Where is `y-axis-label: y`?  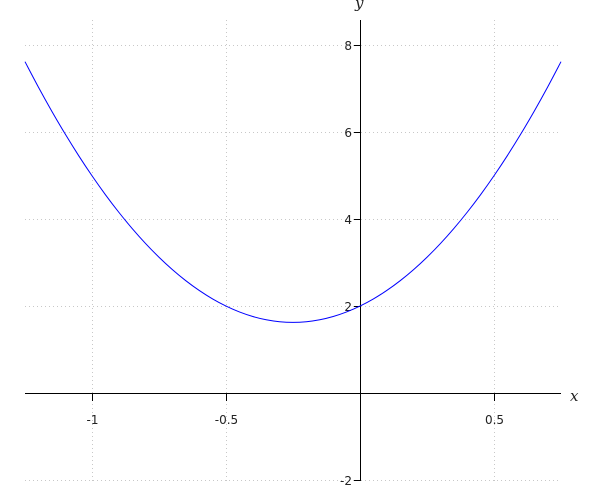
y-axis-label: y is located at coordinates (359, 6).